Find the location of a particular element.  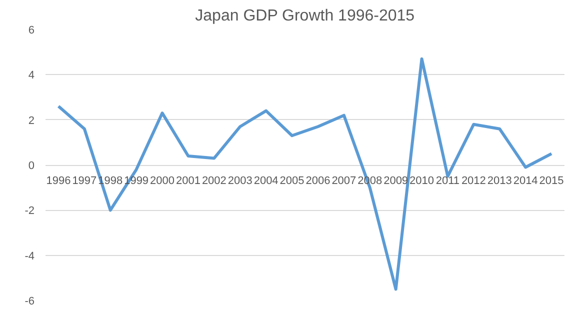

x-tick-label: 2003 is located at coordinates (240, 181).